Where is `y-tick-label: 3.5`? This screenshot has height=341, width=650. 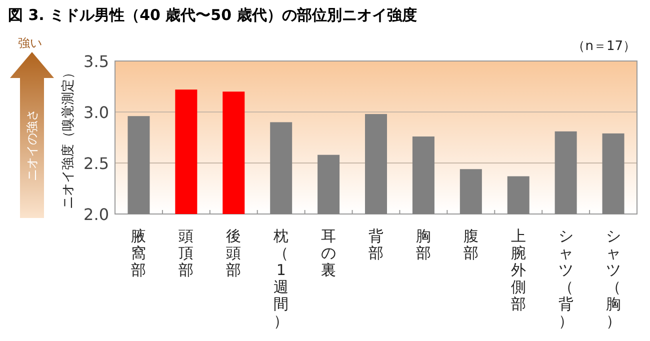 y-tick-label: 3.5 is located at coordinates (96, 61).